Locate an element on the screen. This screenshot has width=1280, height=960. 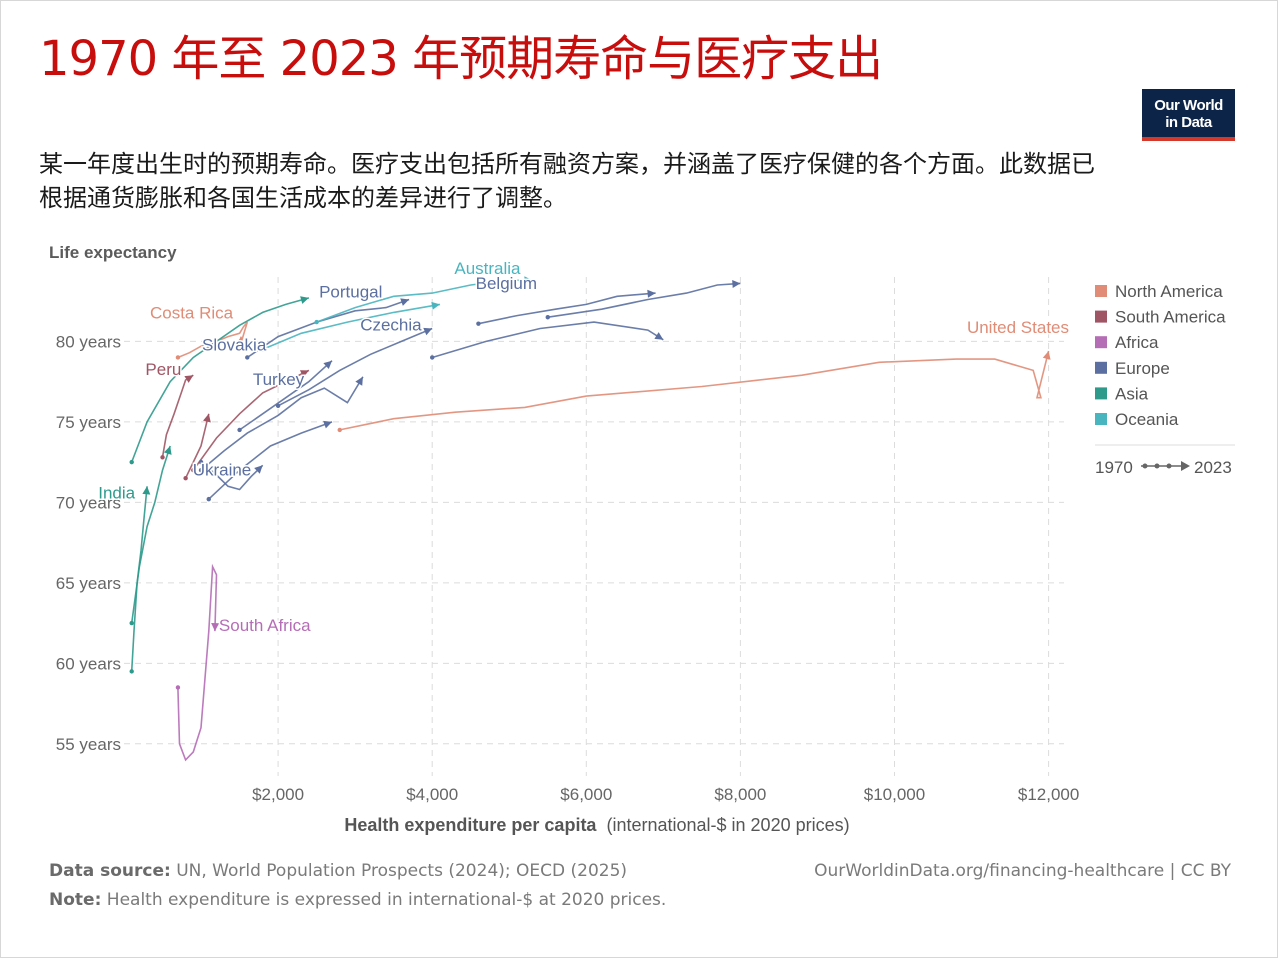
note-label: Note: is located at coordinates (75, 900).